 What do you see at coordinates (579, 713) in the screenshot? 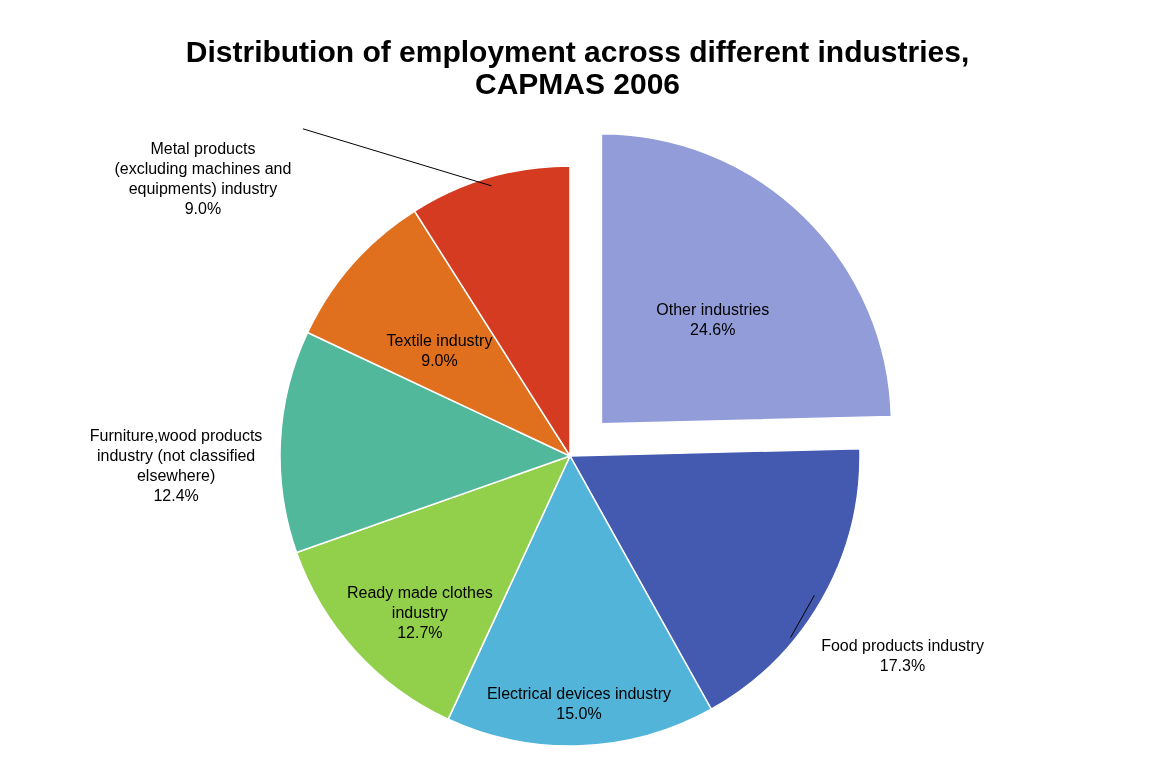
I see `data-label: 15.0%` at bounding box center [579, 713].